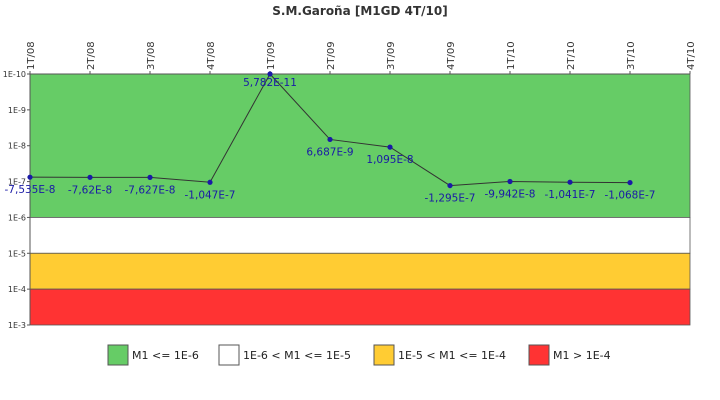  What do you see at coordinates (510, 194) in the screenshot?
I see `data-label: -9,942E-8` at bounding box center [510, 194].